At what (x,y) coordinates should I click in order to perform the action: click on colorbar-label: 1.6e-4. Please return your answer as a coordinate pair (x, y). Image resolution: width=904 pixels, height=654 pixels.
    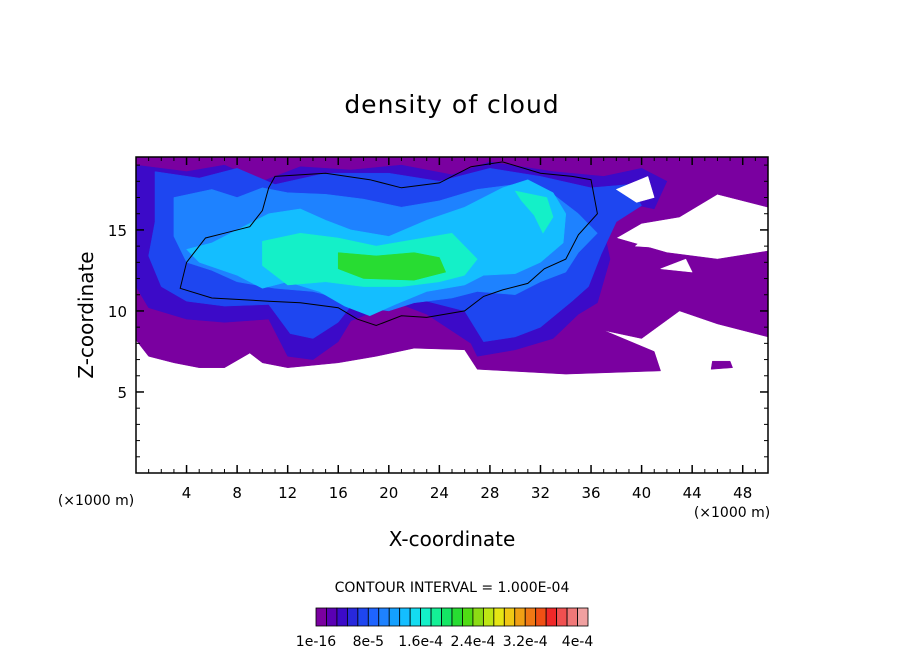
    Looking at the image, I should click on (420, 642).